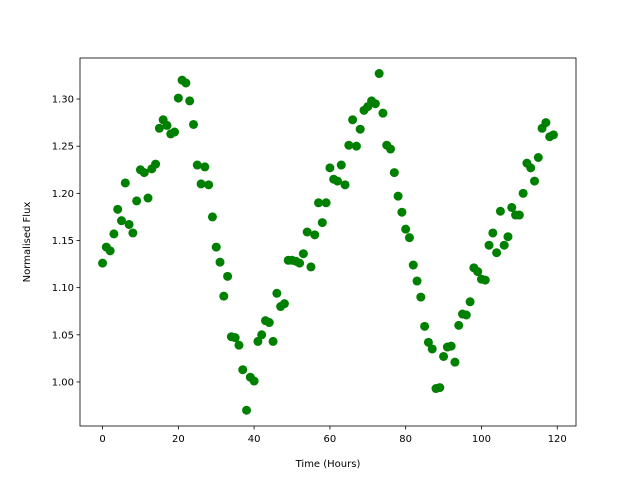  Describe the element at coordinates (63, 147) in the screenshot. I see `y-tick-label: 1.25` at that location.